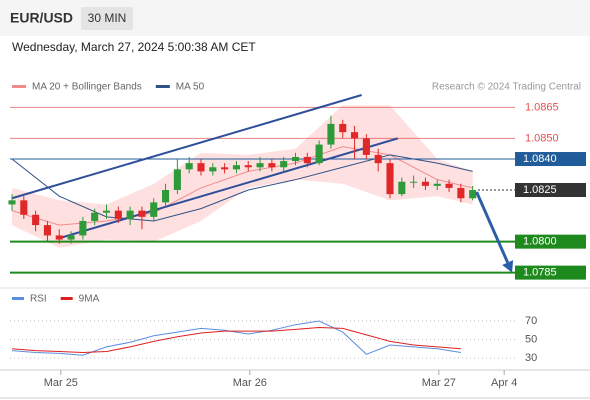  What do you see at coordinates (439, 383) in the screenshot?
I see `x-tick-label: Mar 27` at bounding box center [439, 383].